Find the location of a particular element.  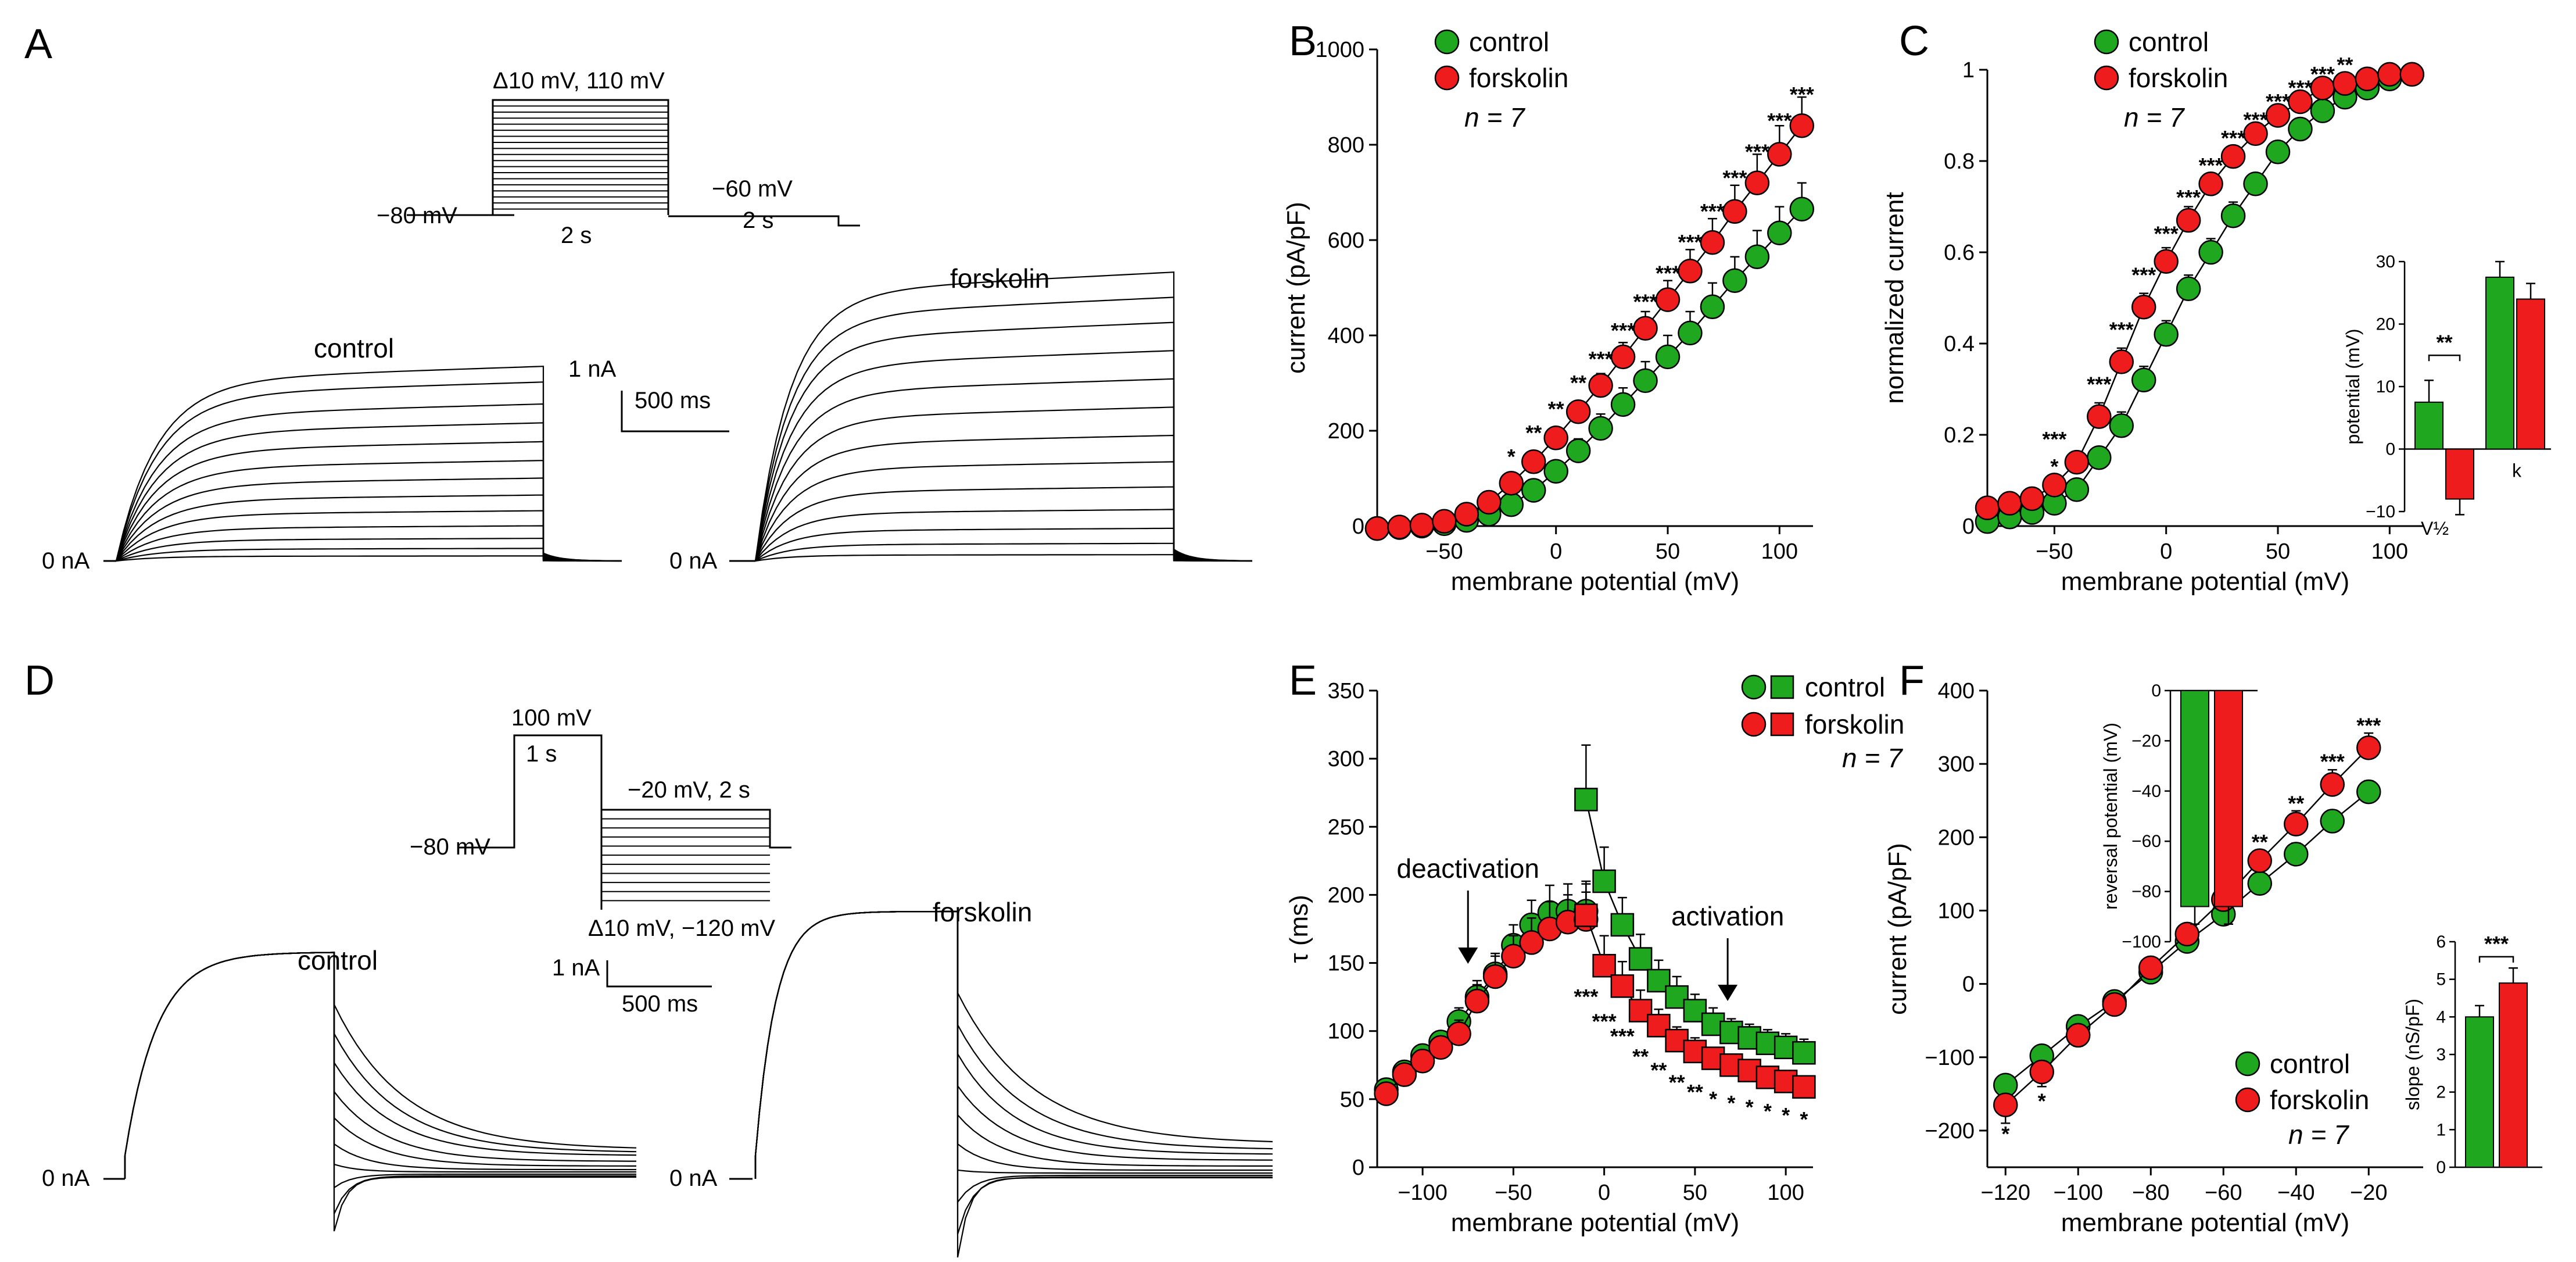

traces-d-control is located at coordinates (380, 1092).